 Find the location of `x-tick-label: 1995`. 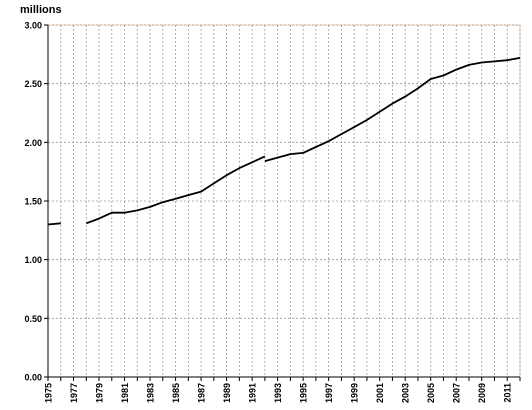

x-tick-label: 1995 is located at coordinates (304, 393).